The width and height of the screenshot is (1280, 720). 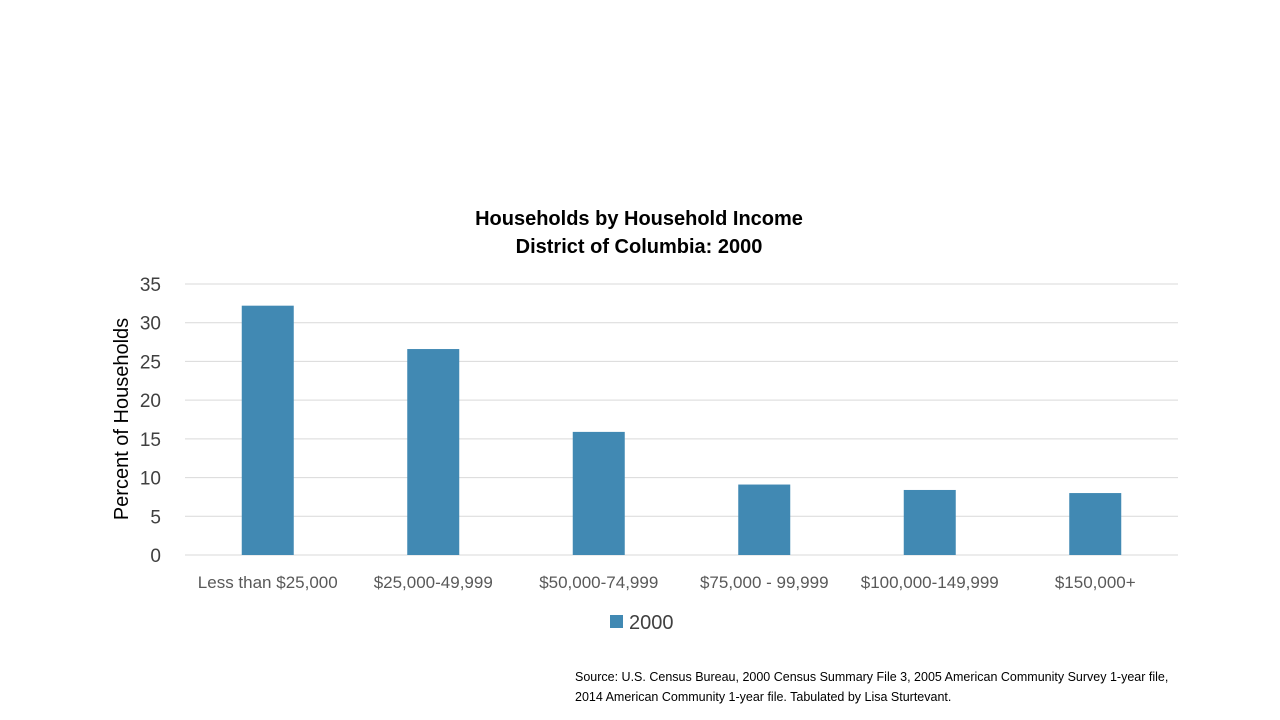 What do you see at coordinates (155, 556) in the screenshot?
I see `y-tick-label: 0` at bounding box center [155, 556].